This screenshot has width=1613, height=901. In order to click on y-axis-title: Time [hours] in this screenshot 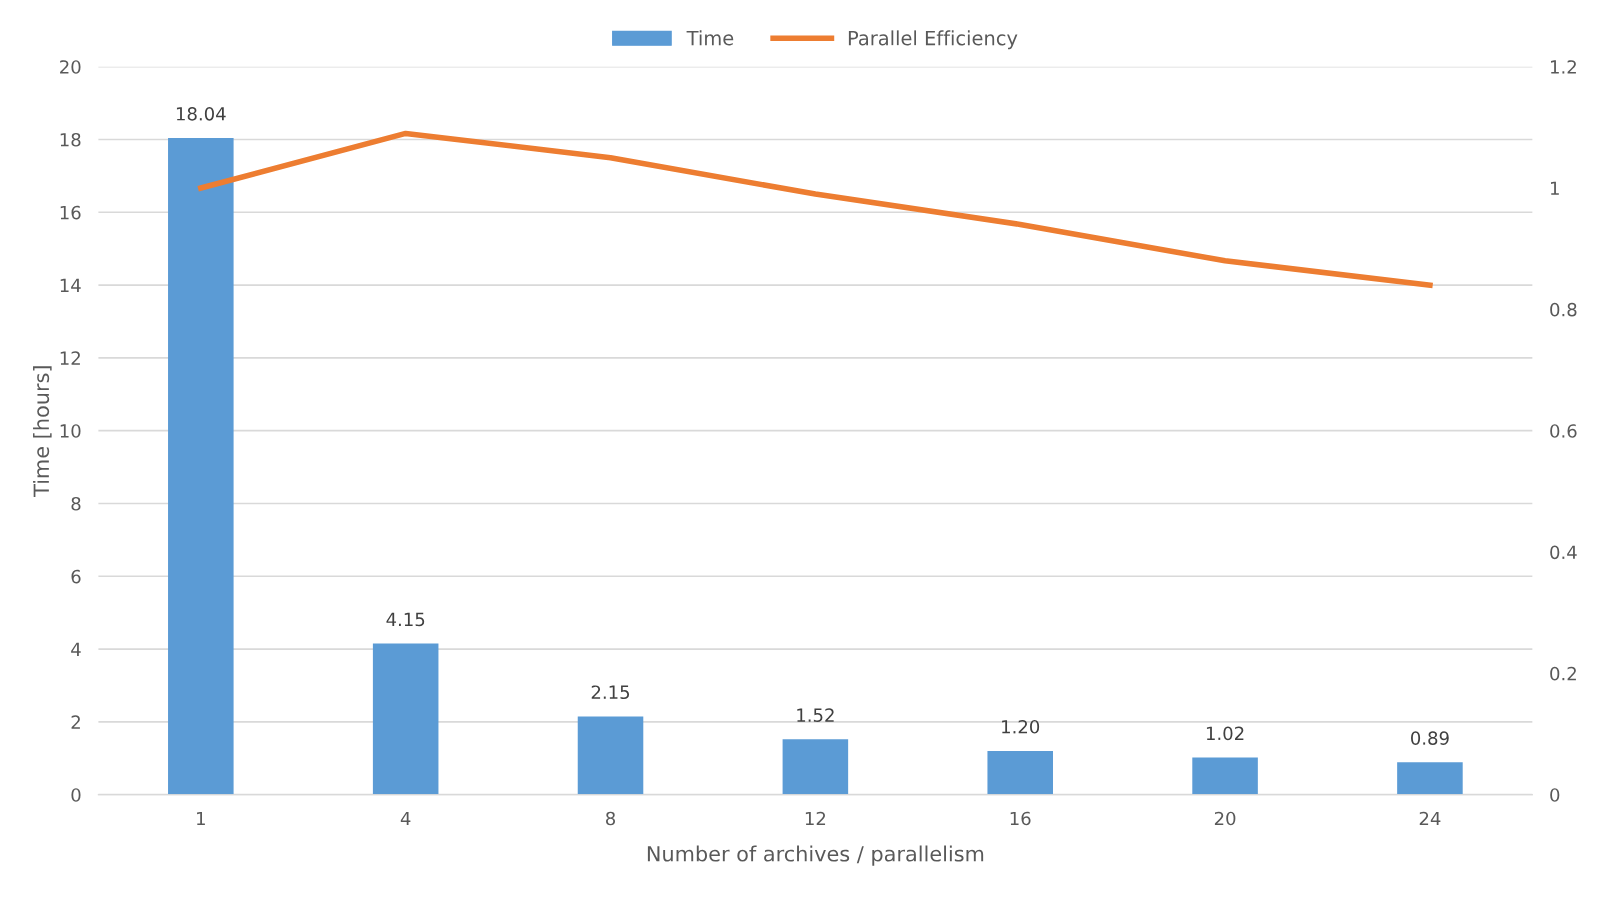, I will do `click(42, 431)`.